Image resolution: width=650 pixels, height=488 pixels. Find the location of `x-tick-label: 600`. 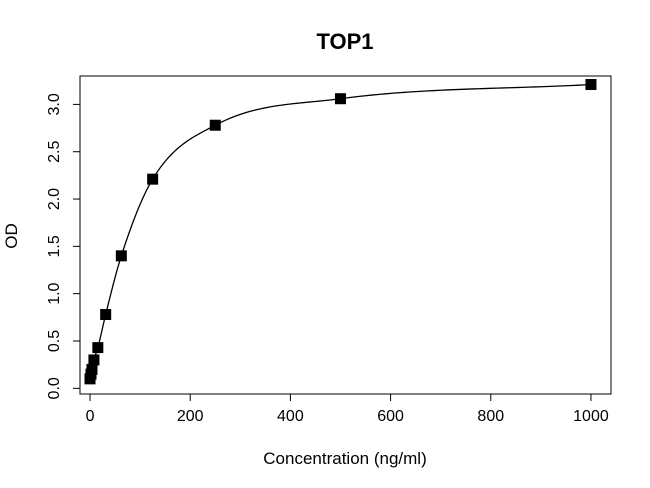

x-tick-label: 600 is located at coordinates (390, 416).